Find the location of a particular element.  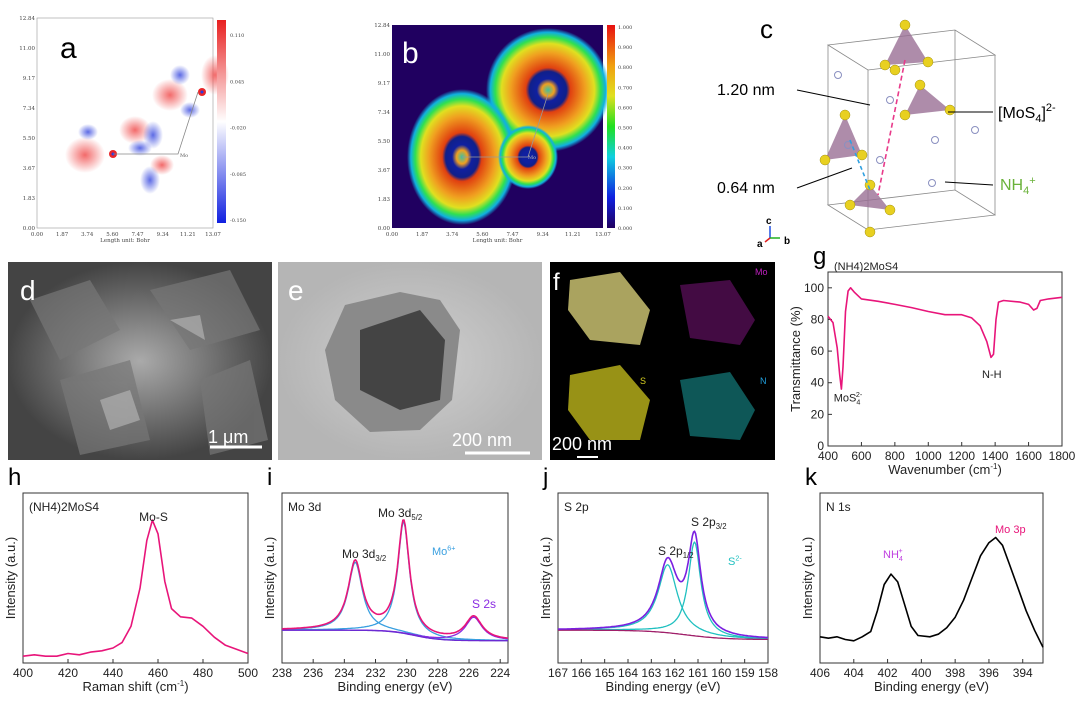

axis-a-label: a is located at coordinates (760, 244).